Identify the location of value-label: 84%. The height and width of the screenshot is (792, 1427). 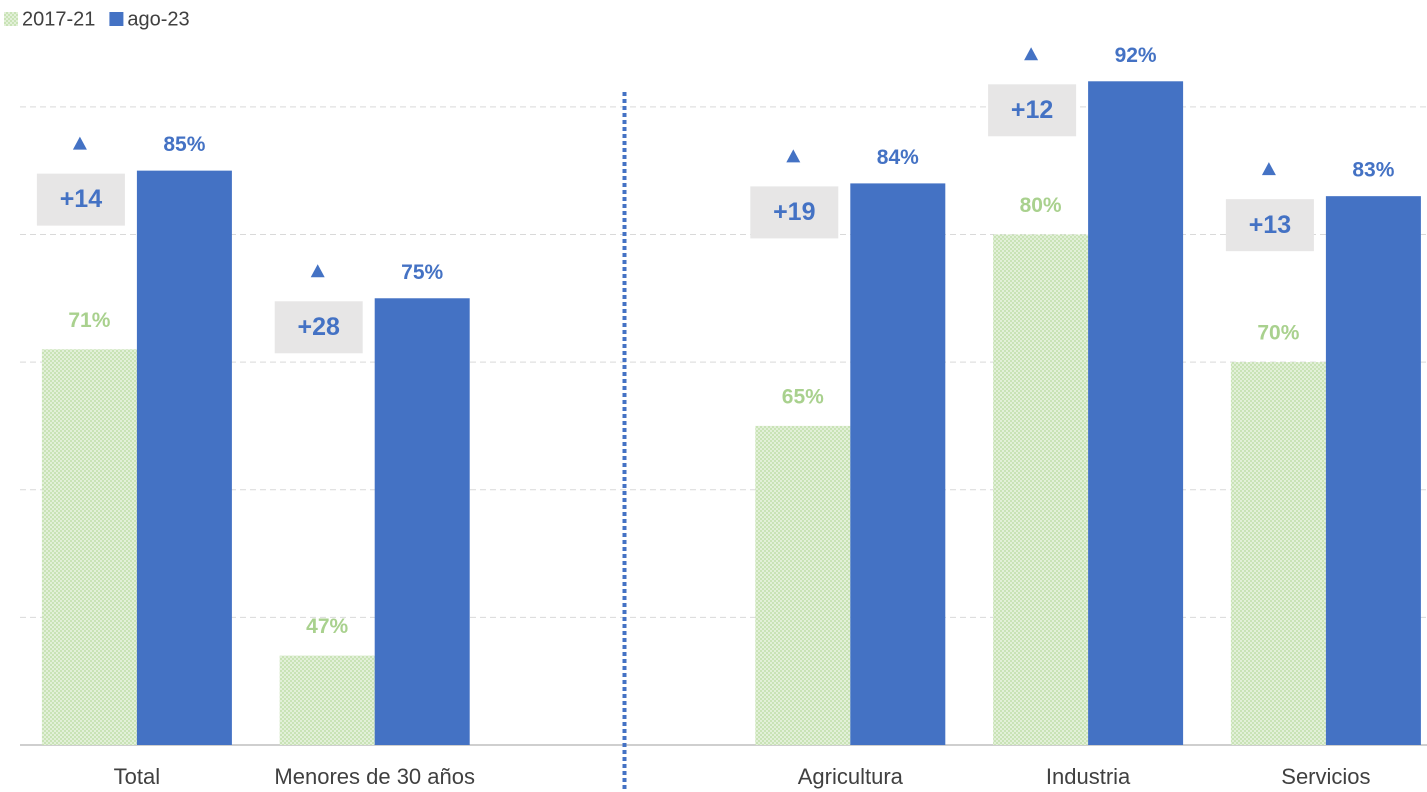
(898, 157).